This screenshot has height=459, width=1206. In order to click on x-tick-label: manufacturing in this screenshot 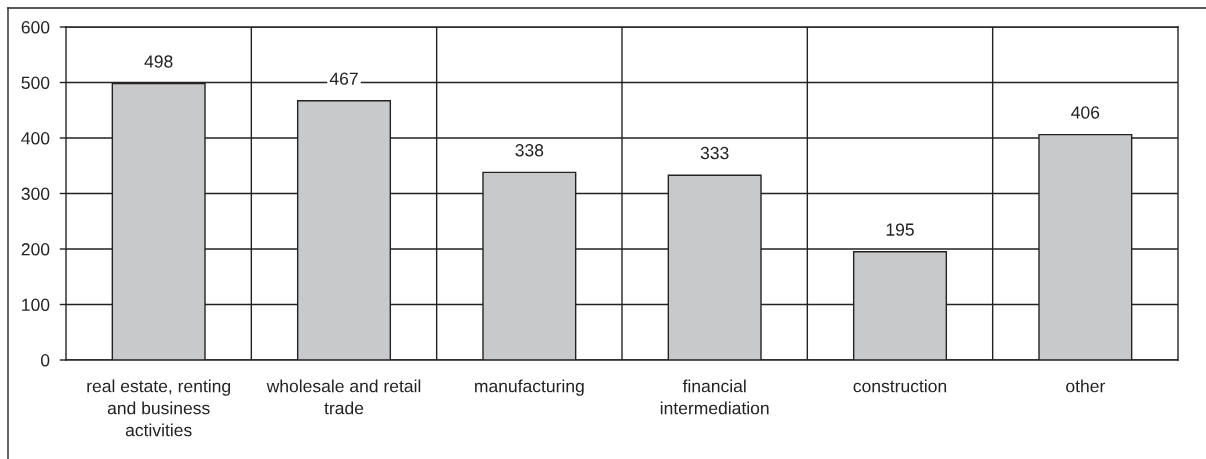, I will do `click(529, 387)`.